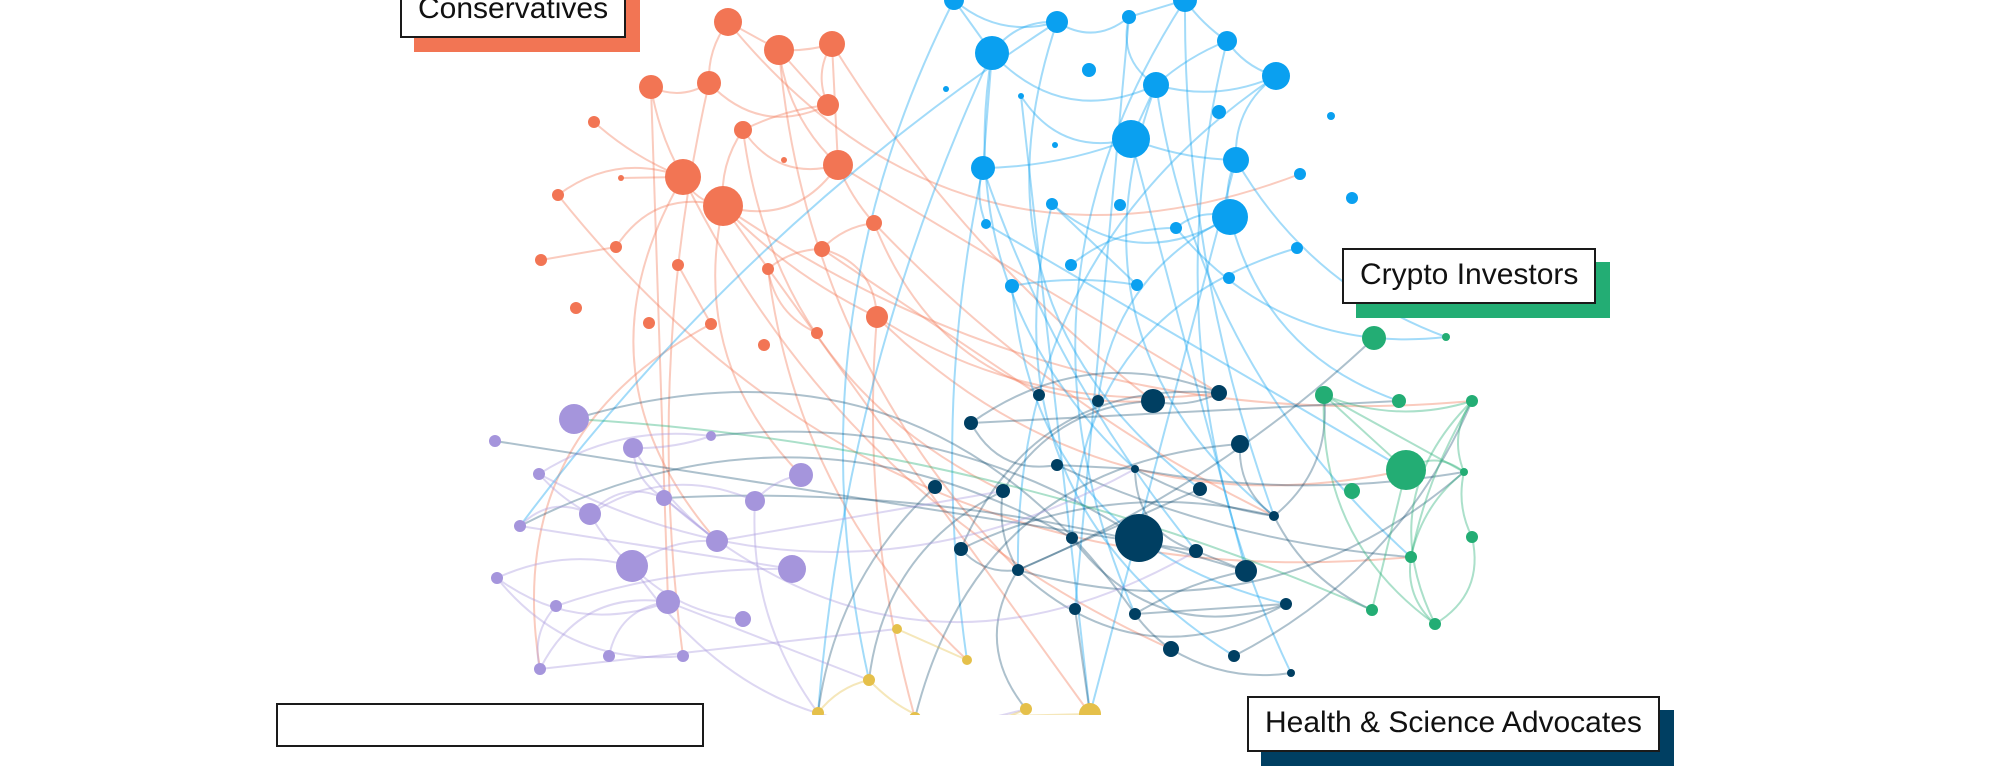 This screenshot has height=766, width=2000. What do you see at coordinates (513, 19) in the screenshot?
I see `conservatives-label-text: Conservatives` at bounding box center [513, 19].